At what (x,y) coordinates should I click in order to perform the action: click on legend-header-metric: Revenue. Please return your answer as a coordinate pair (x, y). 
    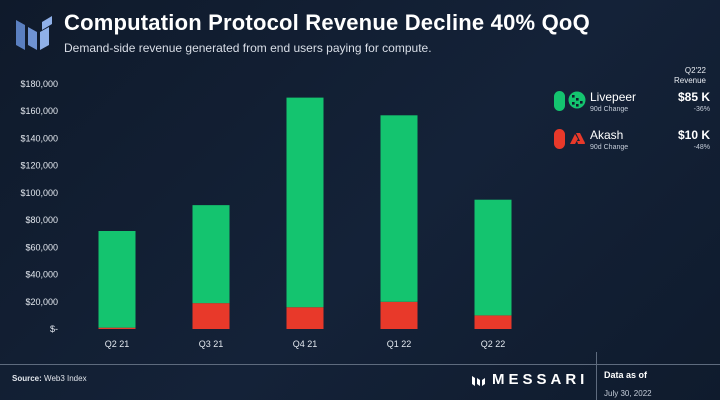
    Looking at the image, I should click on (689, 80).